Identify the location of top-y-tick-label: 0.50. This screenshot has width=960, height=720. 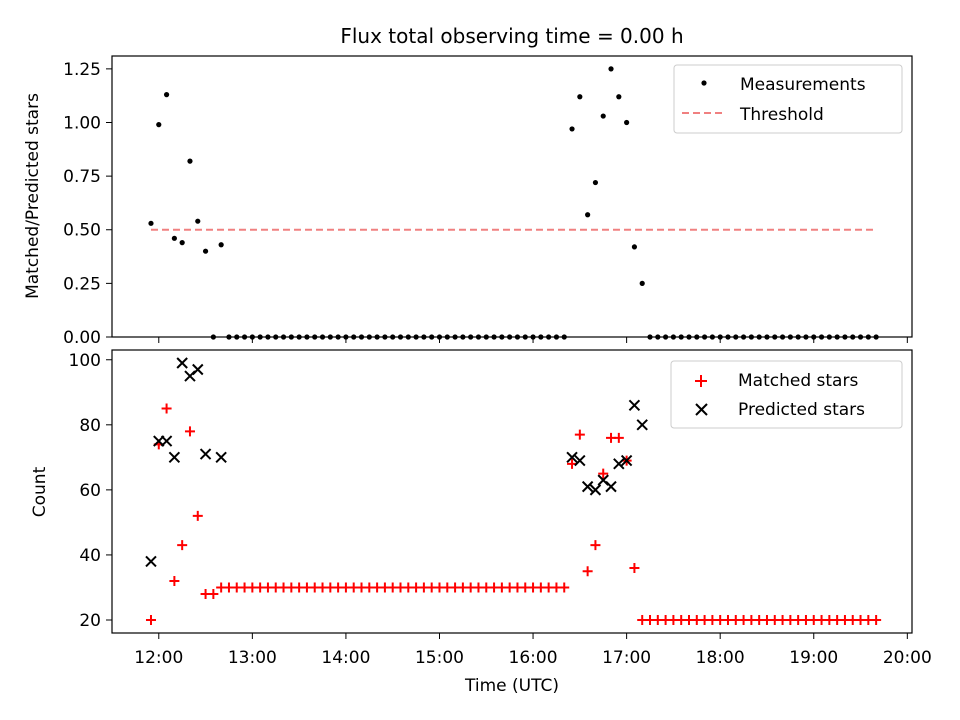
(82, 231).